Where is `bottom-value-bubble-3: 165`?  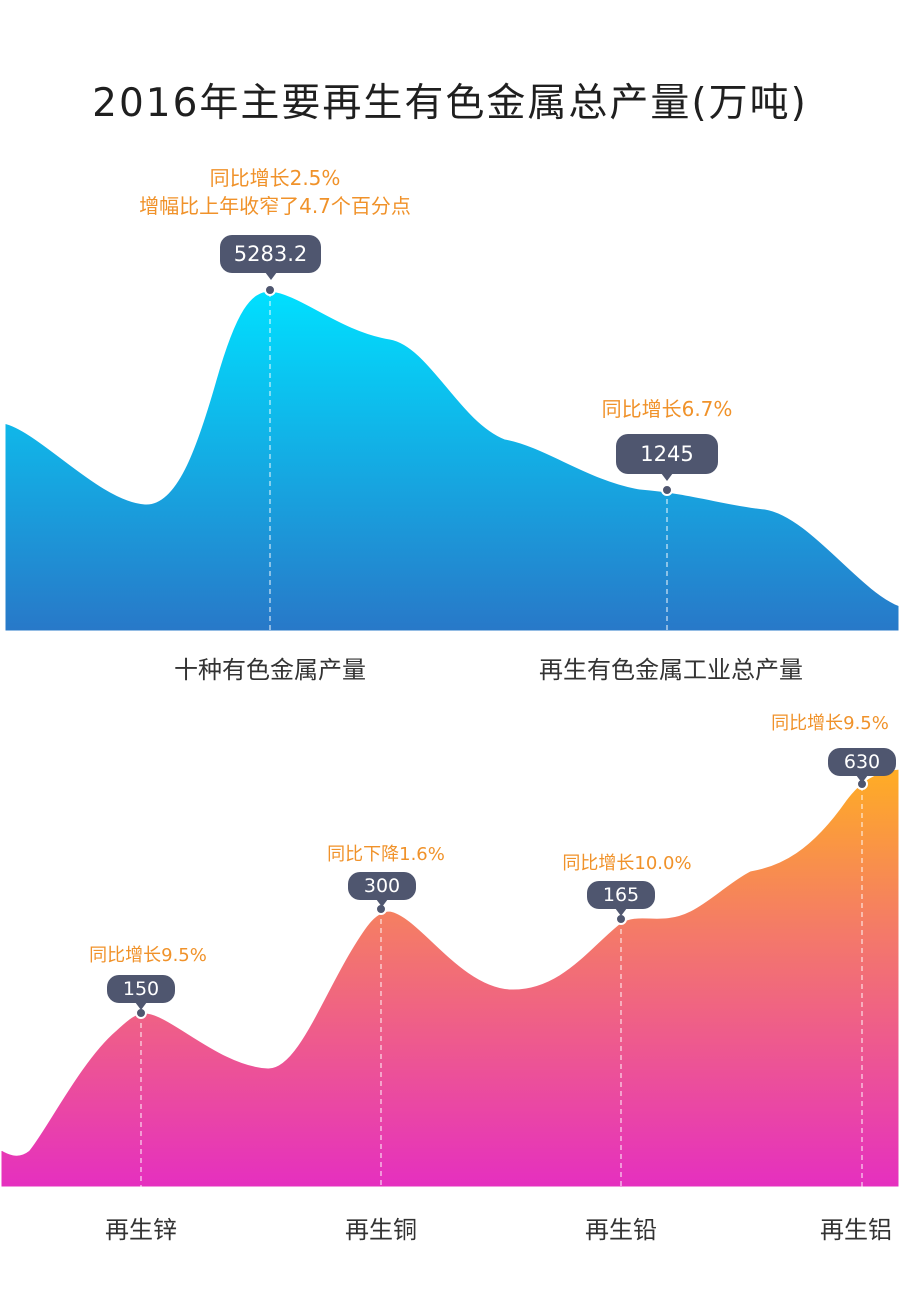
bottom-value-bubble-3: 165 is located at coordinates (621, 898).